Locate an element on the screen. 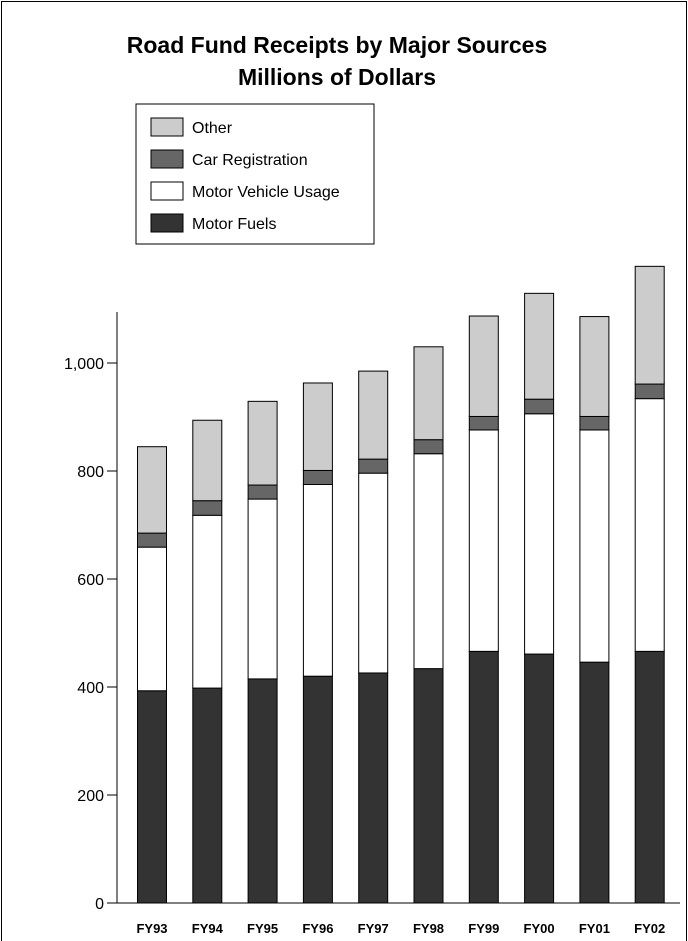  x-tick-label: FY93 is located at coordinates (151, 928).